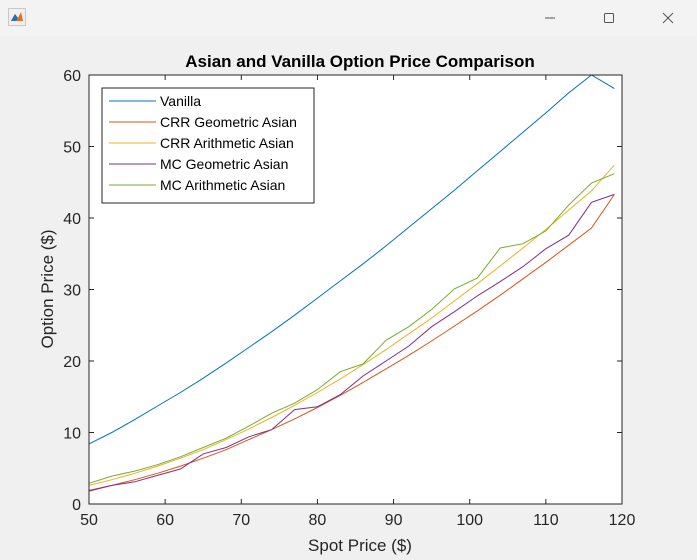 Image resolution: width=697 pixels, height=560 pixels. Describe the element at coordinates (224, 164) in the screenshot. I see `legend-entry: MC Geometric Asian` at that location.